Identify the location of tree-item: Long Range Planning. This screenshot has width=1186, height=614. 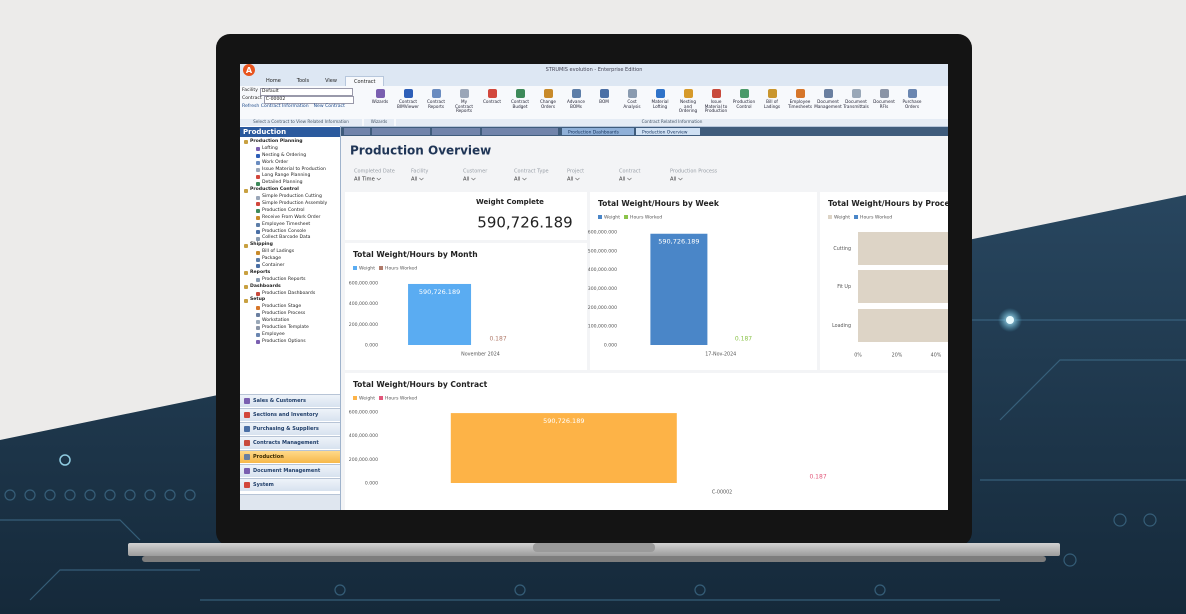
(290, 176).